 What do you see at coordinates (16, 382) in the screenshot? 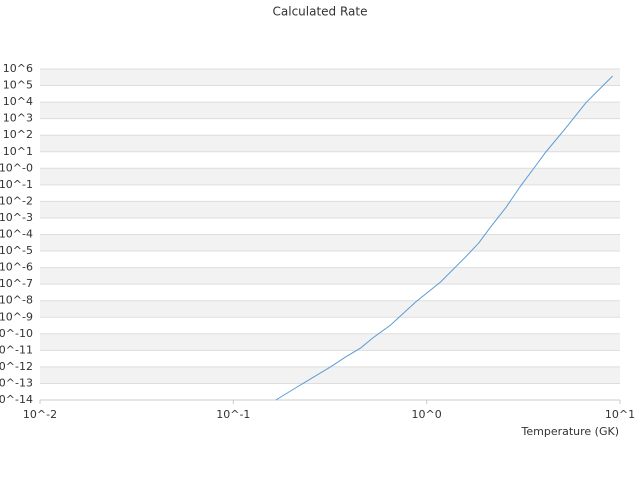
I see `y-tick-label: 10^-13` at bounding box center [16, 382].